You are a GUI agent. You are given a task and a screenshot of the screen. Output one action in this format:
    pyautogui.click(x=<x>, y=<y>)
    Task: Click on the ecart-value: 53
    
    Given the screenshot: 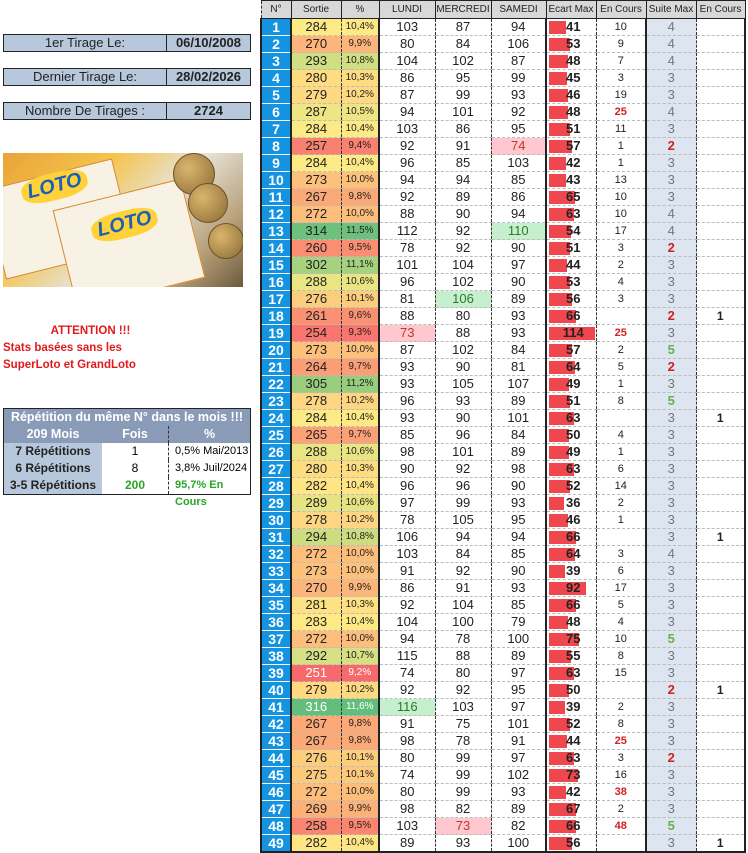 What is the action you would take?
    pyautogui.click(x=573, y=43)
    